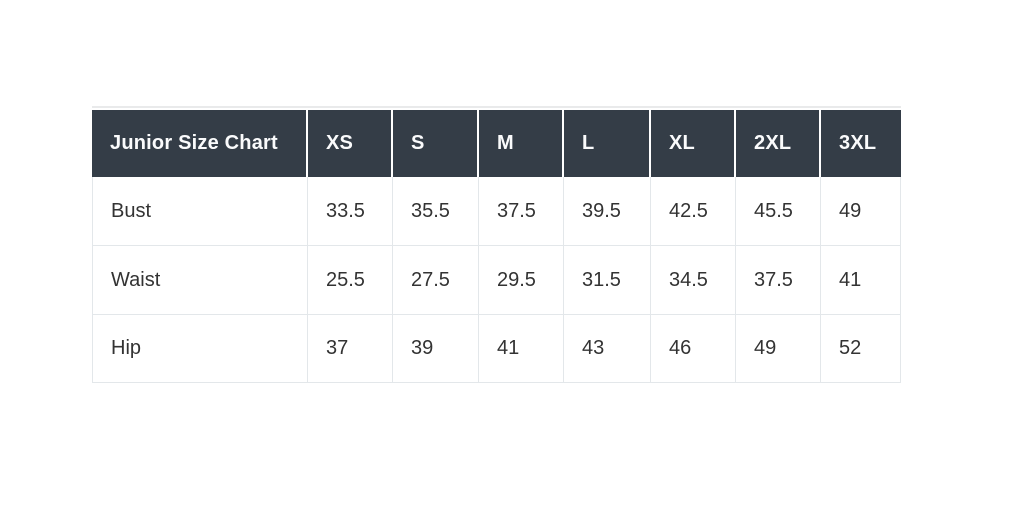 This screenshot has height=522, width=1009. Describe the element at coordinates (521, 280) in the screenshot. I see `cell-waist-m: 29.5` at that location.